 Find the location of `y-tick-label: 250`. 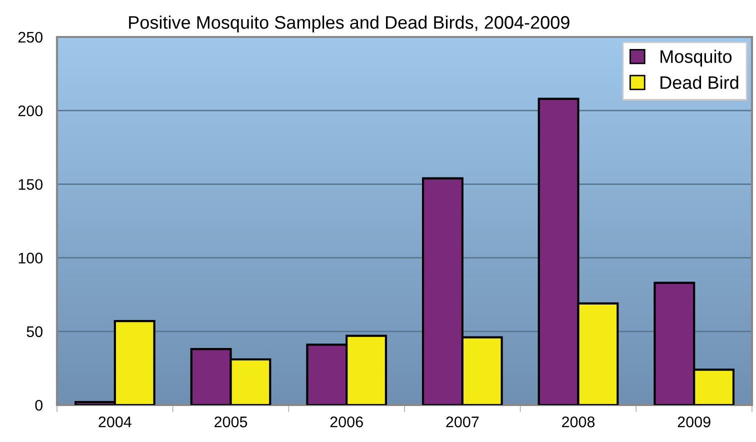

y-tick-label: 250 is located at coordinates (30, 37).